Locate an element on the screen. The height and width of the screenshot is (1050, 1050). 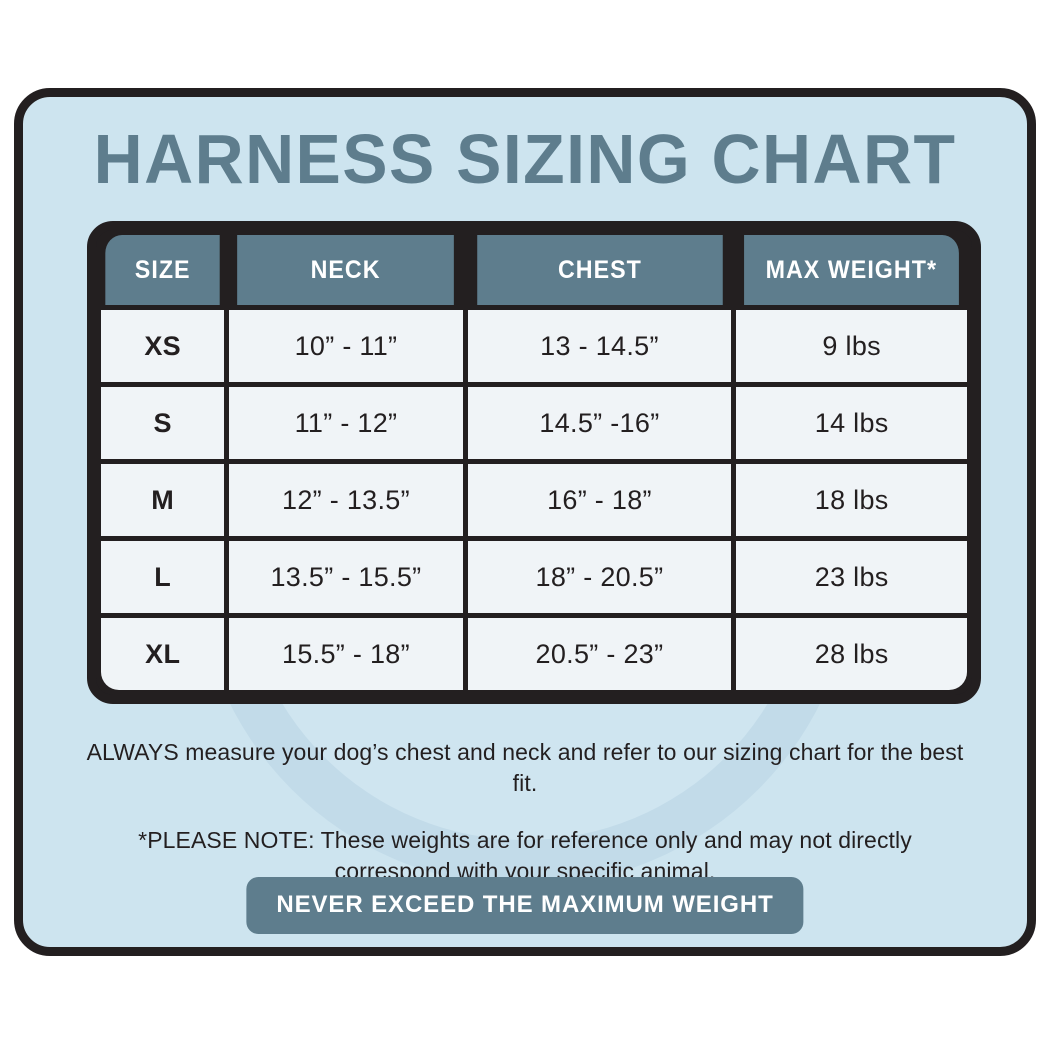
table-row: XL 15.5” - 18” 20.5” - 23” 28 lbs is located at coordinates (534, 654).